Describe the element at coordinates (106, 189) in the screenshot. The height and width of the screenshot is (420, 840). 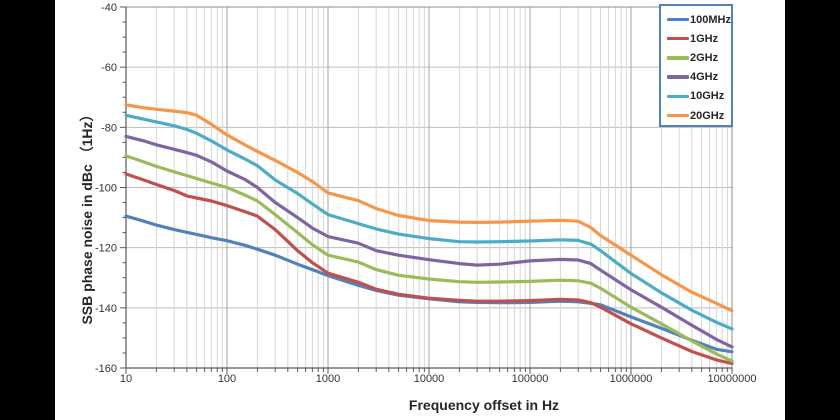
I see `y-tick-label: -100` at that location.